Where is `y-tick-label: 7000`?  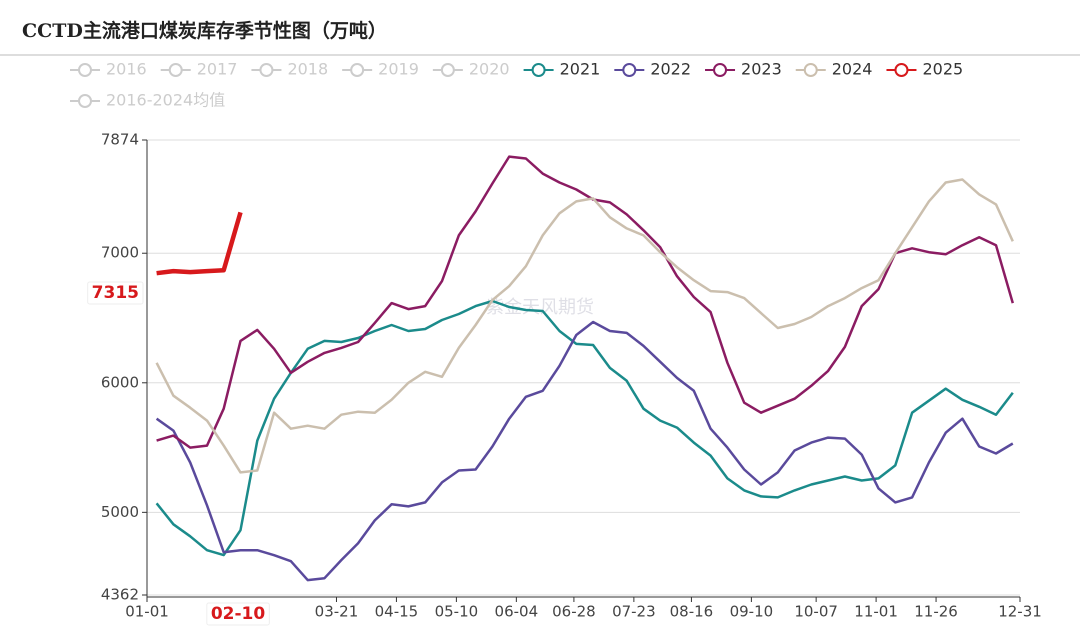 y-tick-label: 7000 is located at coordinates (120, 253).